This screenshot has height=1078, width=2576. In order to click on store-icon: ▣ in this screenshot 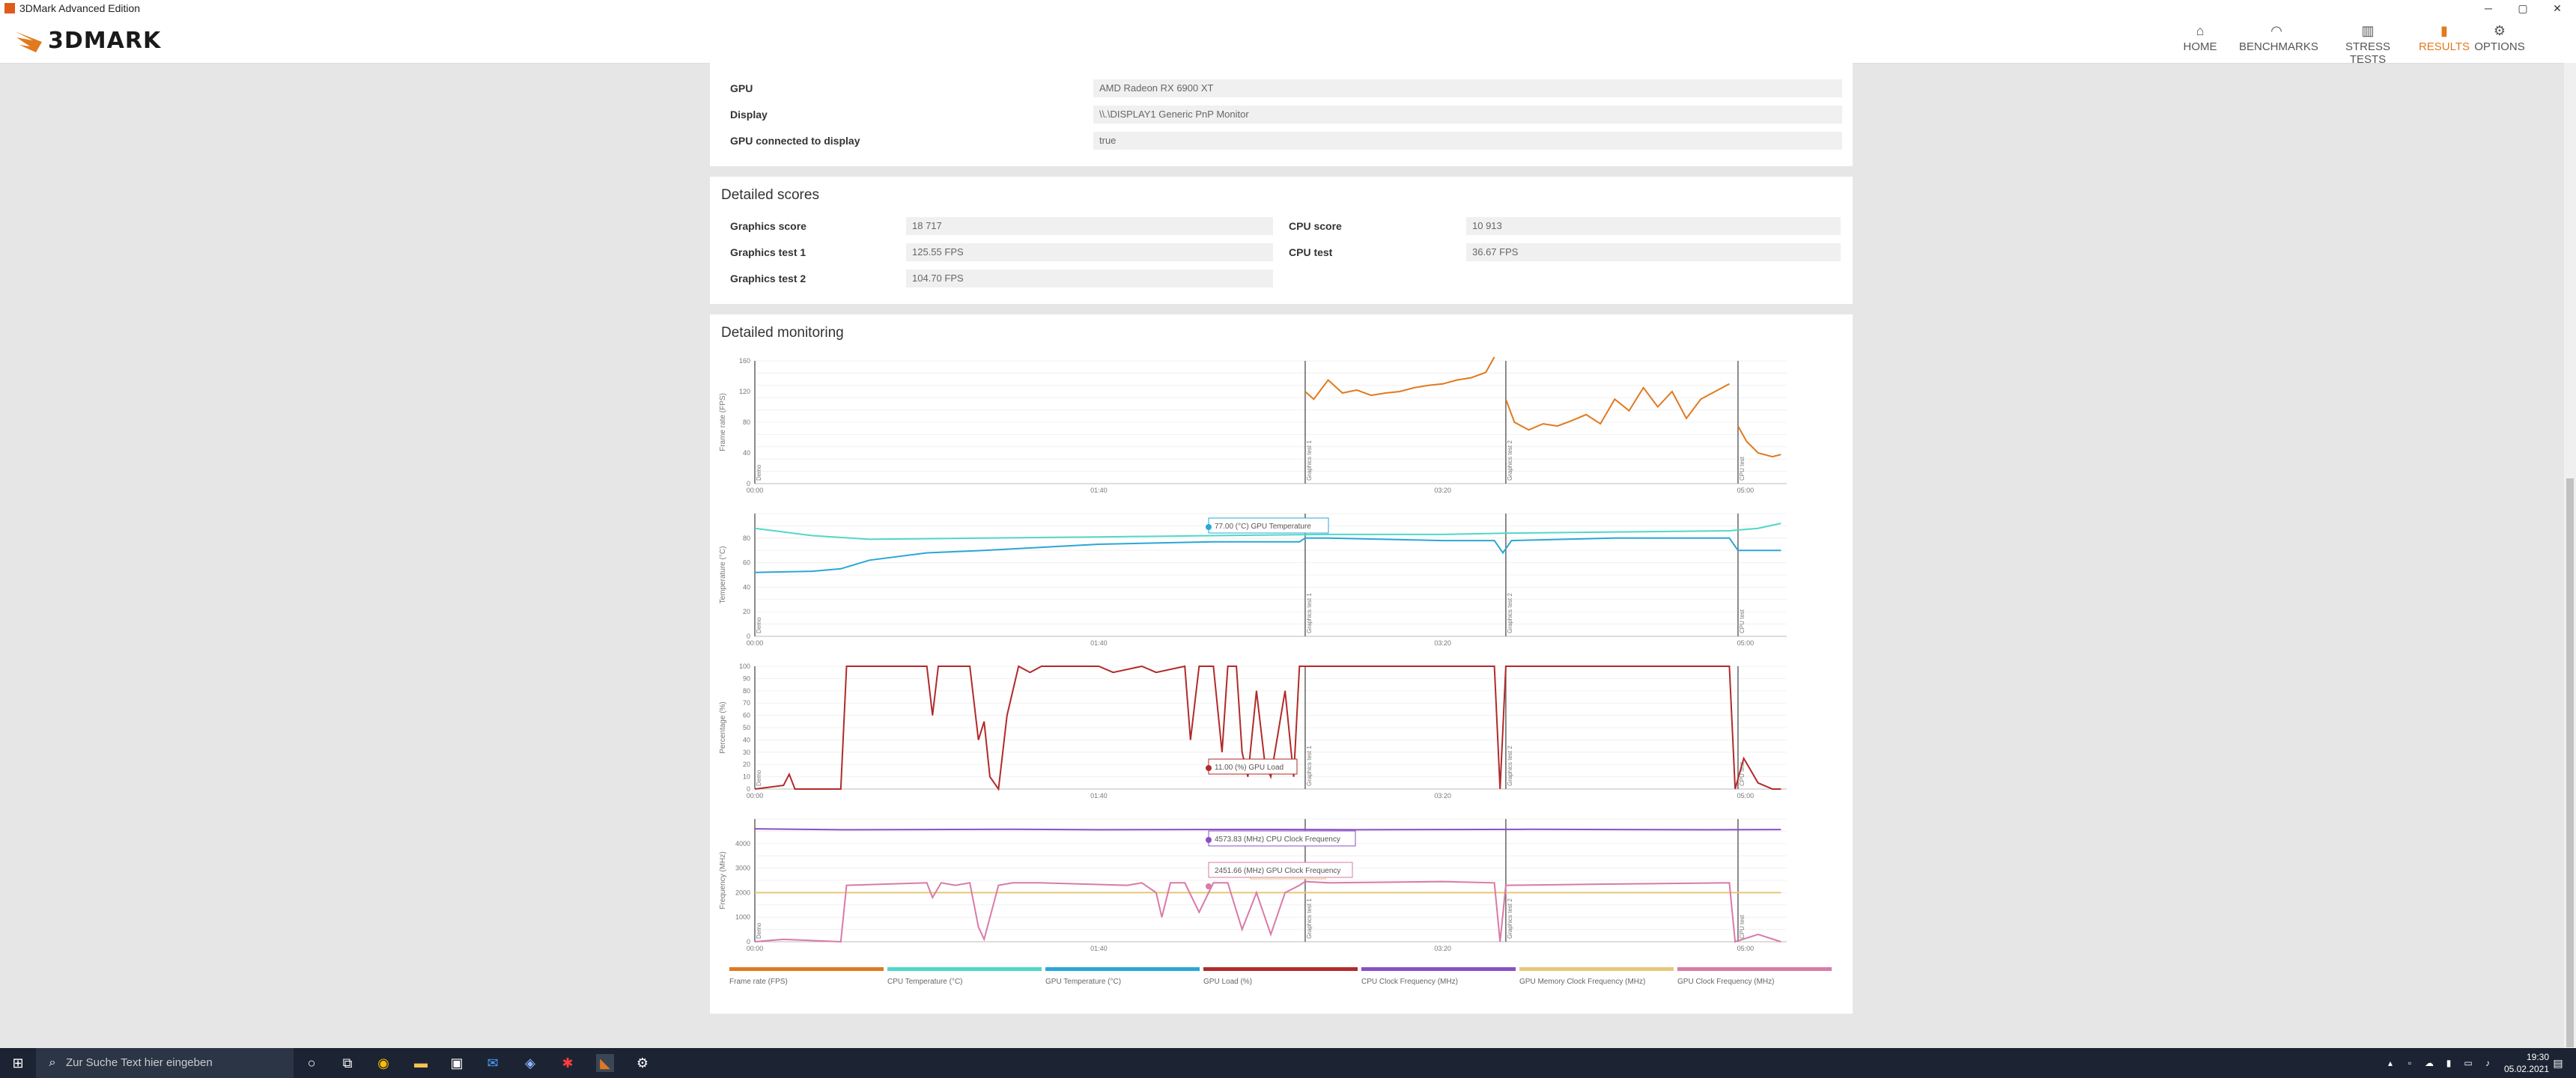, I will do `click(457, 1063)`.